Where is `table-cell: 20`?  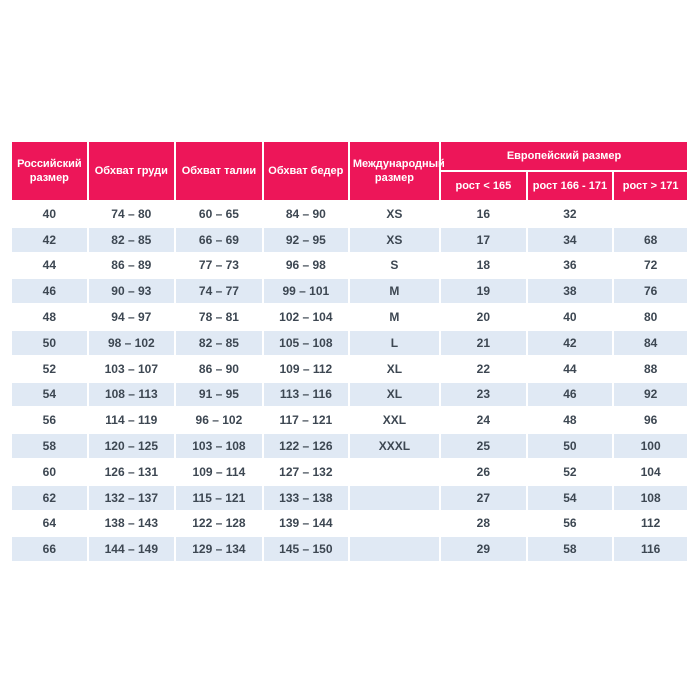 table-cell: 20 is located at coordinates (483, 317).